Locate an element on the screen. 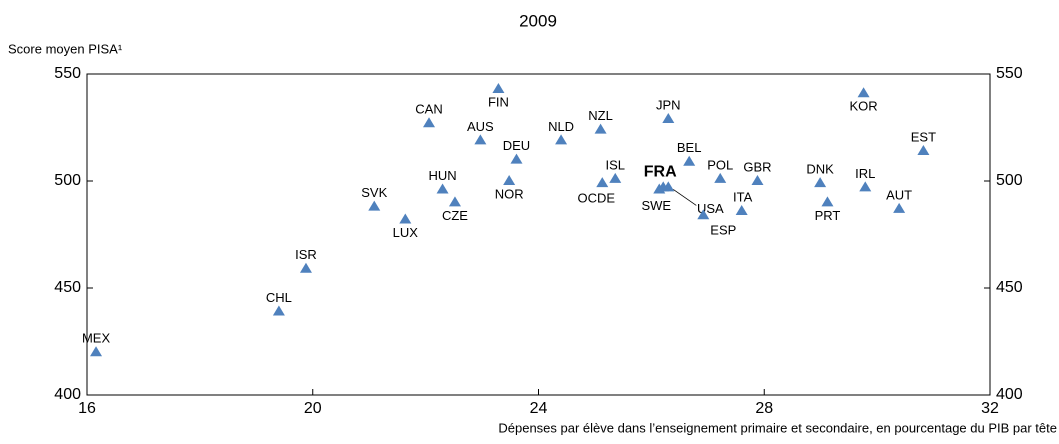 The image size is (1059, 444). y-tick-label: 500 is located at coordinates (67, 180).